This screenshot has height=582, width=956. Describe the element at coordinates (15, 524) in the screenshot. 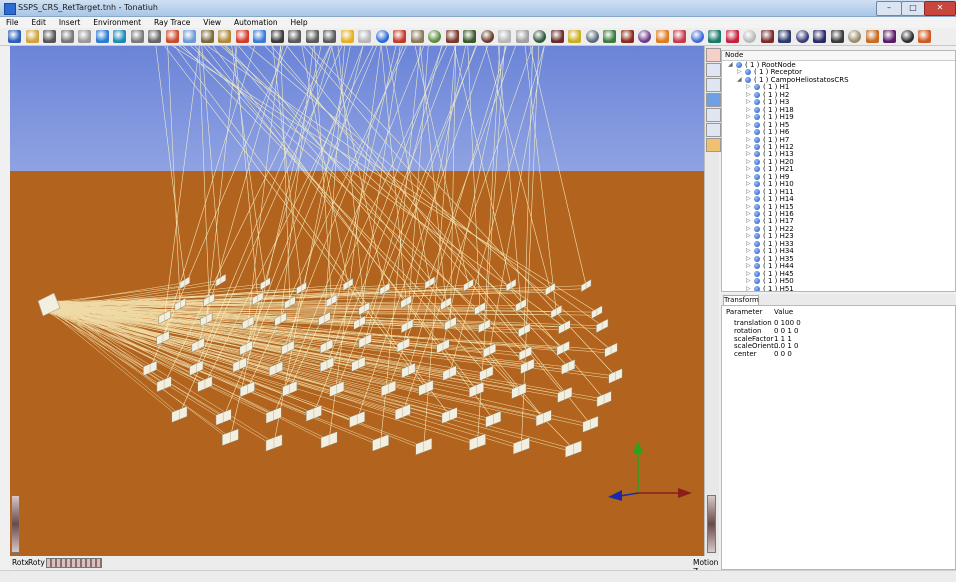

I see `rotx-wheel` at that location.